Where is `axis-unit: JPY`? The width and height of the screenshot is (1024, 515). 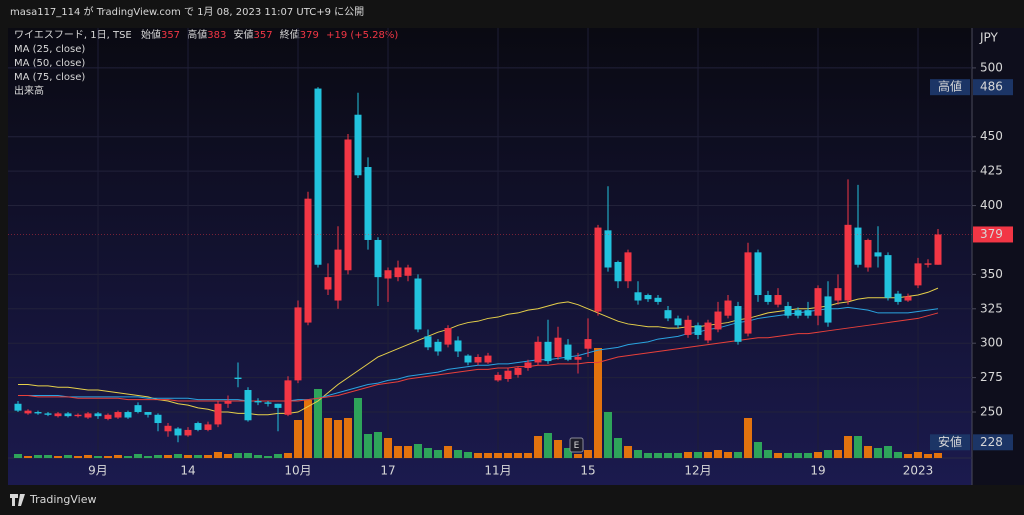 axis-unit: JPY is located at coordinates (989, 38).